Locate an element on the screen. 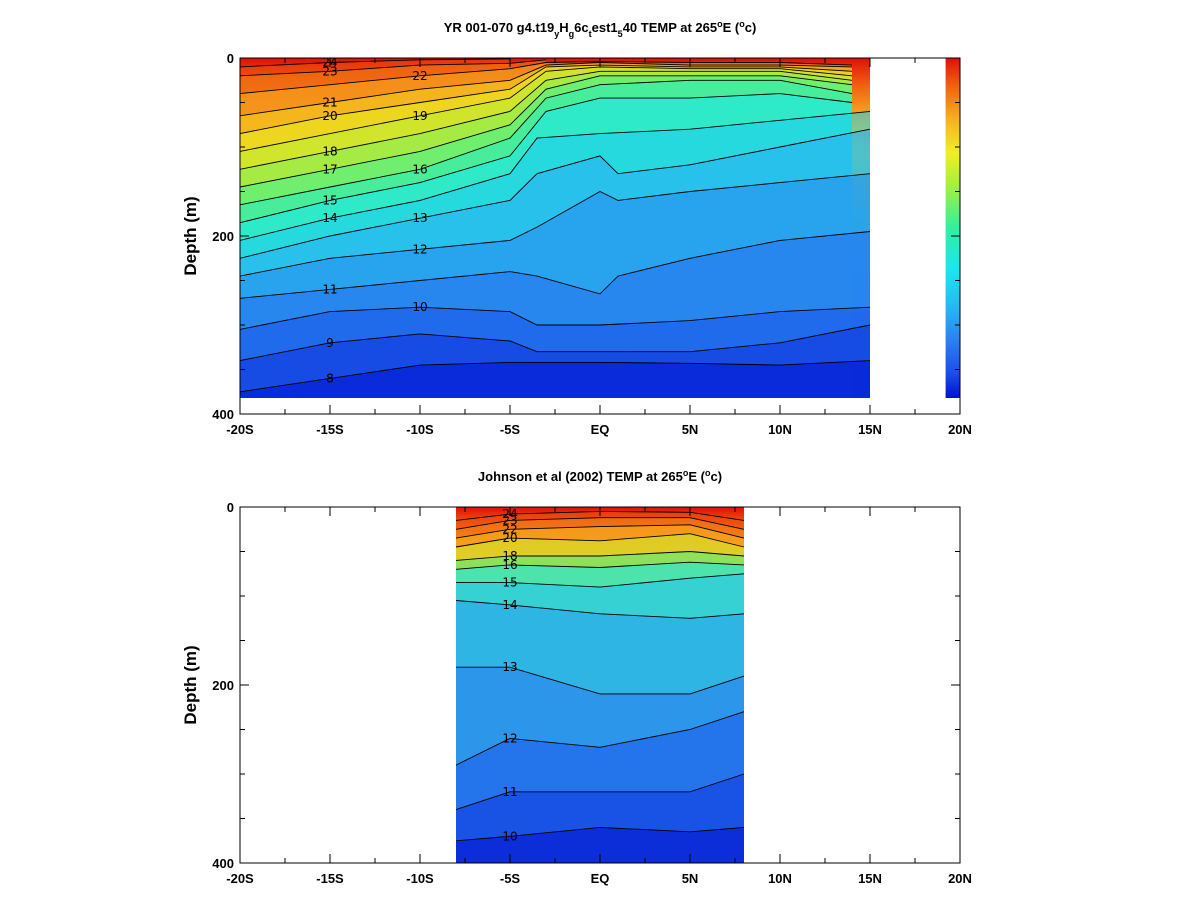 Image resolution: width=1200 pixels, height=900 pixels. title-part: t is located at coordinates (590, 34).